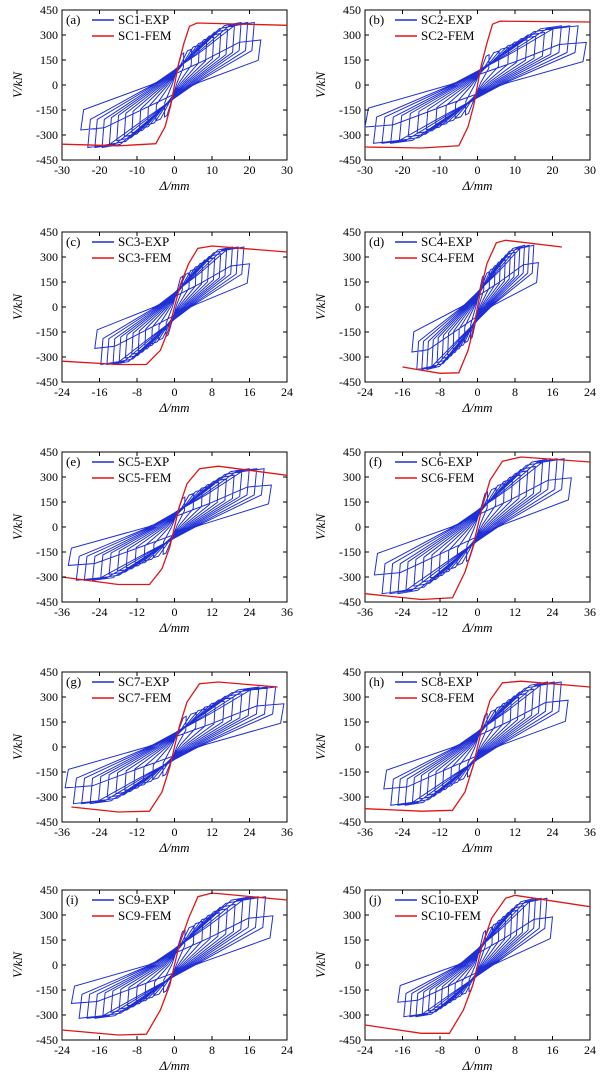 The width and height of the screenshot is (600, 1087). Describe the element at coordinates (375, 461) in the screenshot. I see `panel-label: (f)` at that location.